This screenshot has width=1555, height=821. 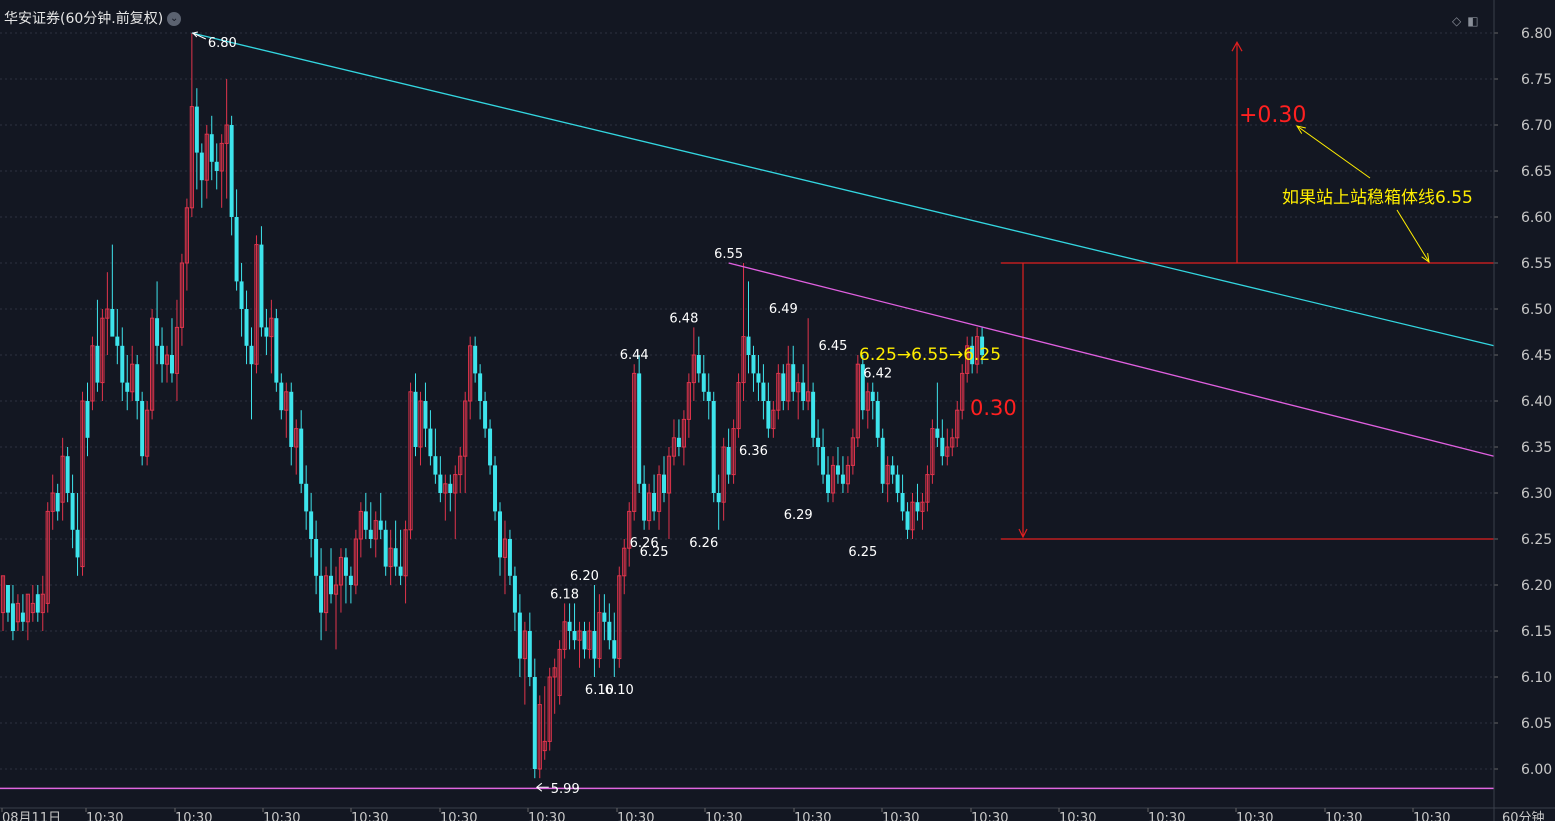 I want to click on price-label: 6.29, so click(x=798, y=515).